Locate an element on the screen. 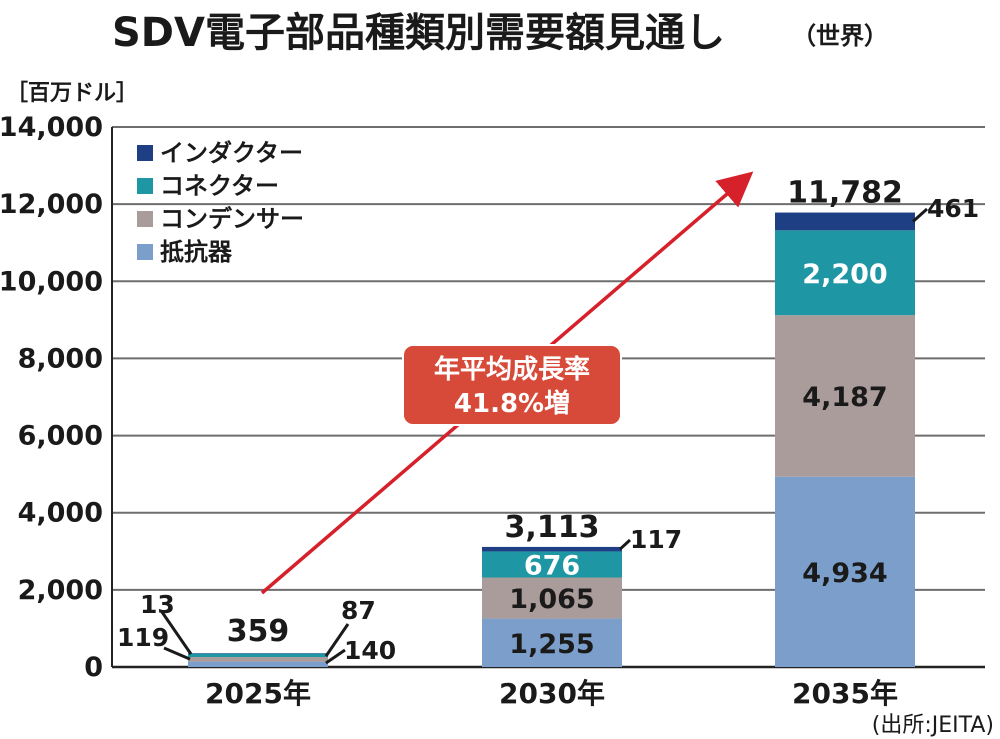  data-label: 2,200 is located at coordinates (844, 274).